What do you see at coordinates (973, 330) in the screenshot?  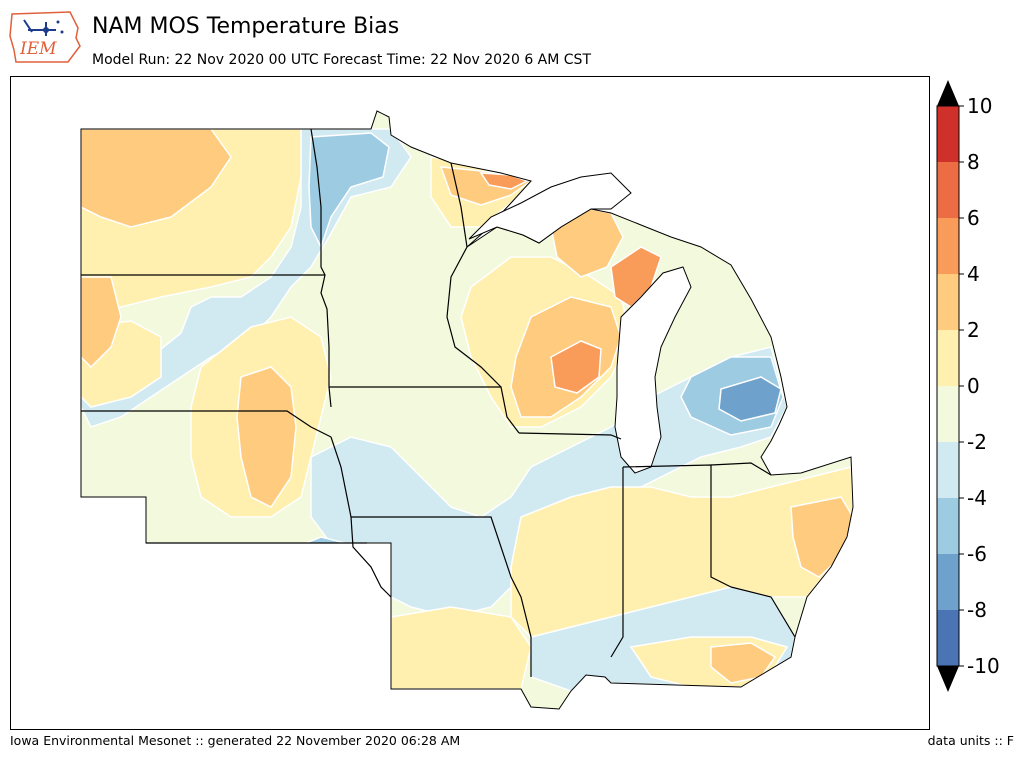 I see `colorbar-tick-label: 2` at bounding box center [973, 330].